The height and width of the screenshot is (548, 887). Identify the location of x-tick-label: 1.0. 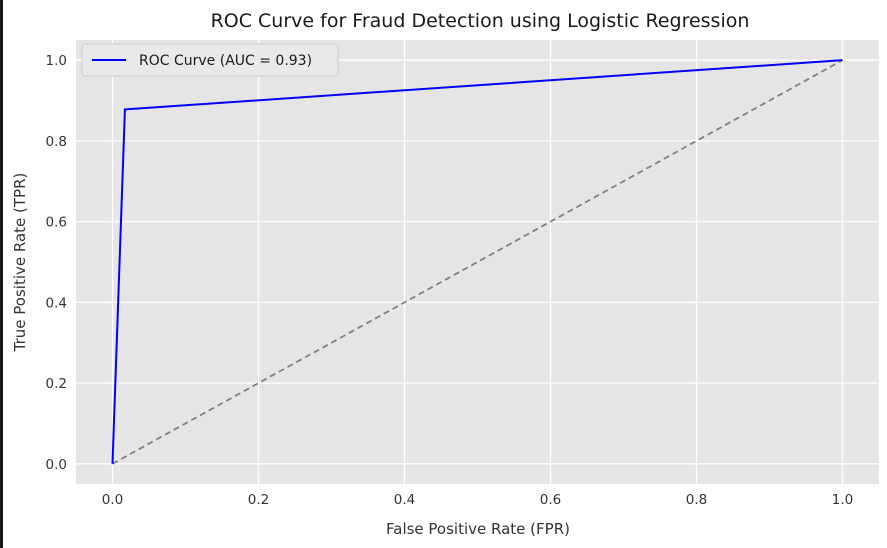
(842, 500).